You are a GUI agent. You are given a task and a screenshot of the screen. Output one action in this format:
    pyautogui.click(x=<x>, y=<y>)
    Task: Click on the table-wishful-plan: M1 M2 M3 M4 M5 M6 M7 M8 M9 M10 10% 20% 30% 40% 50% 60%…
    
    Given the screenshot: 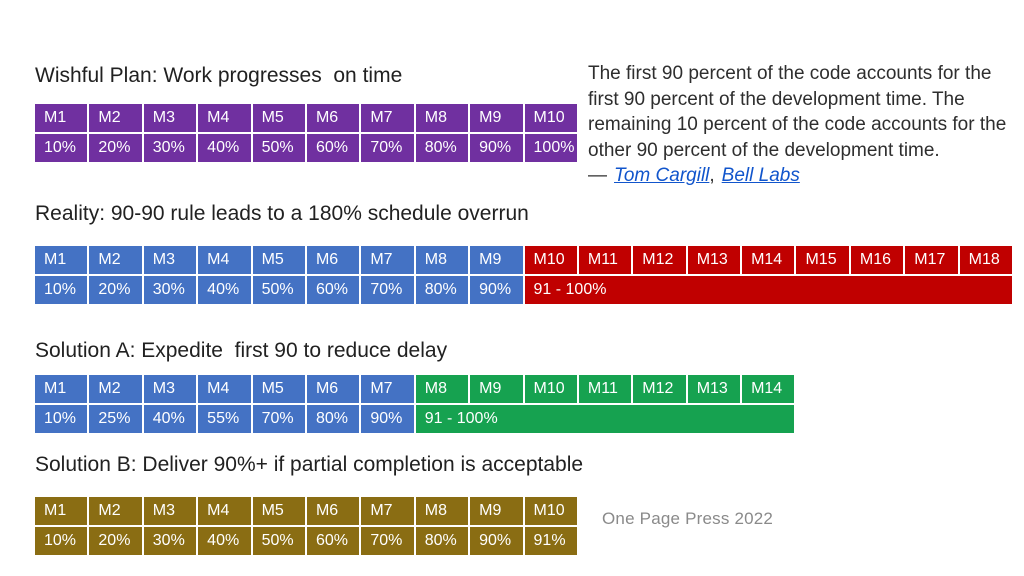 What is the action you would take?
    pyautogui.click(x=306, y=134)
    